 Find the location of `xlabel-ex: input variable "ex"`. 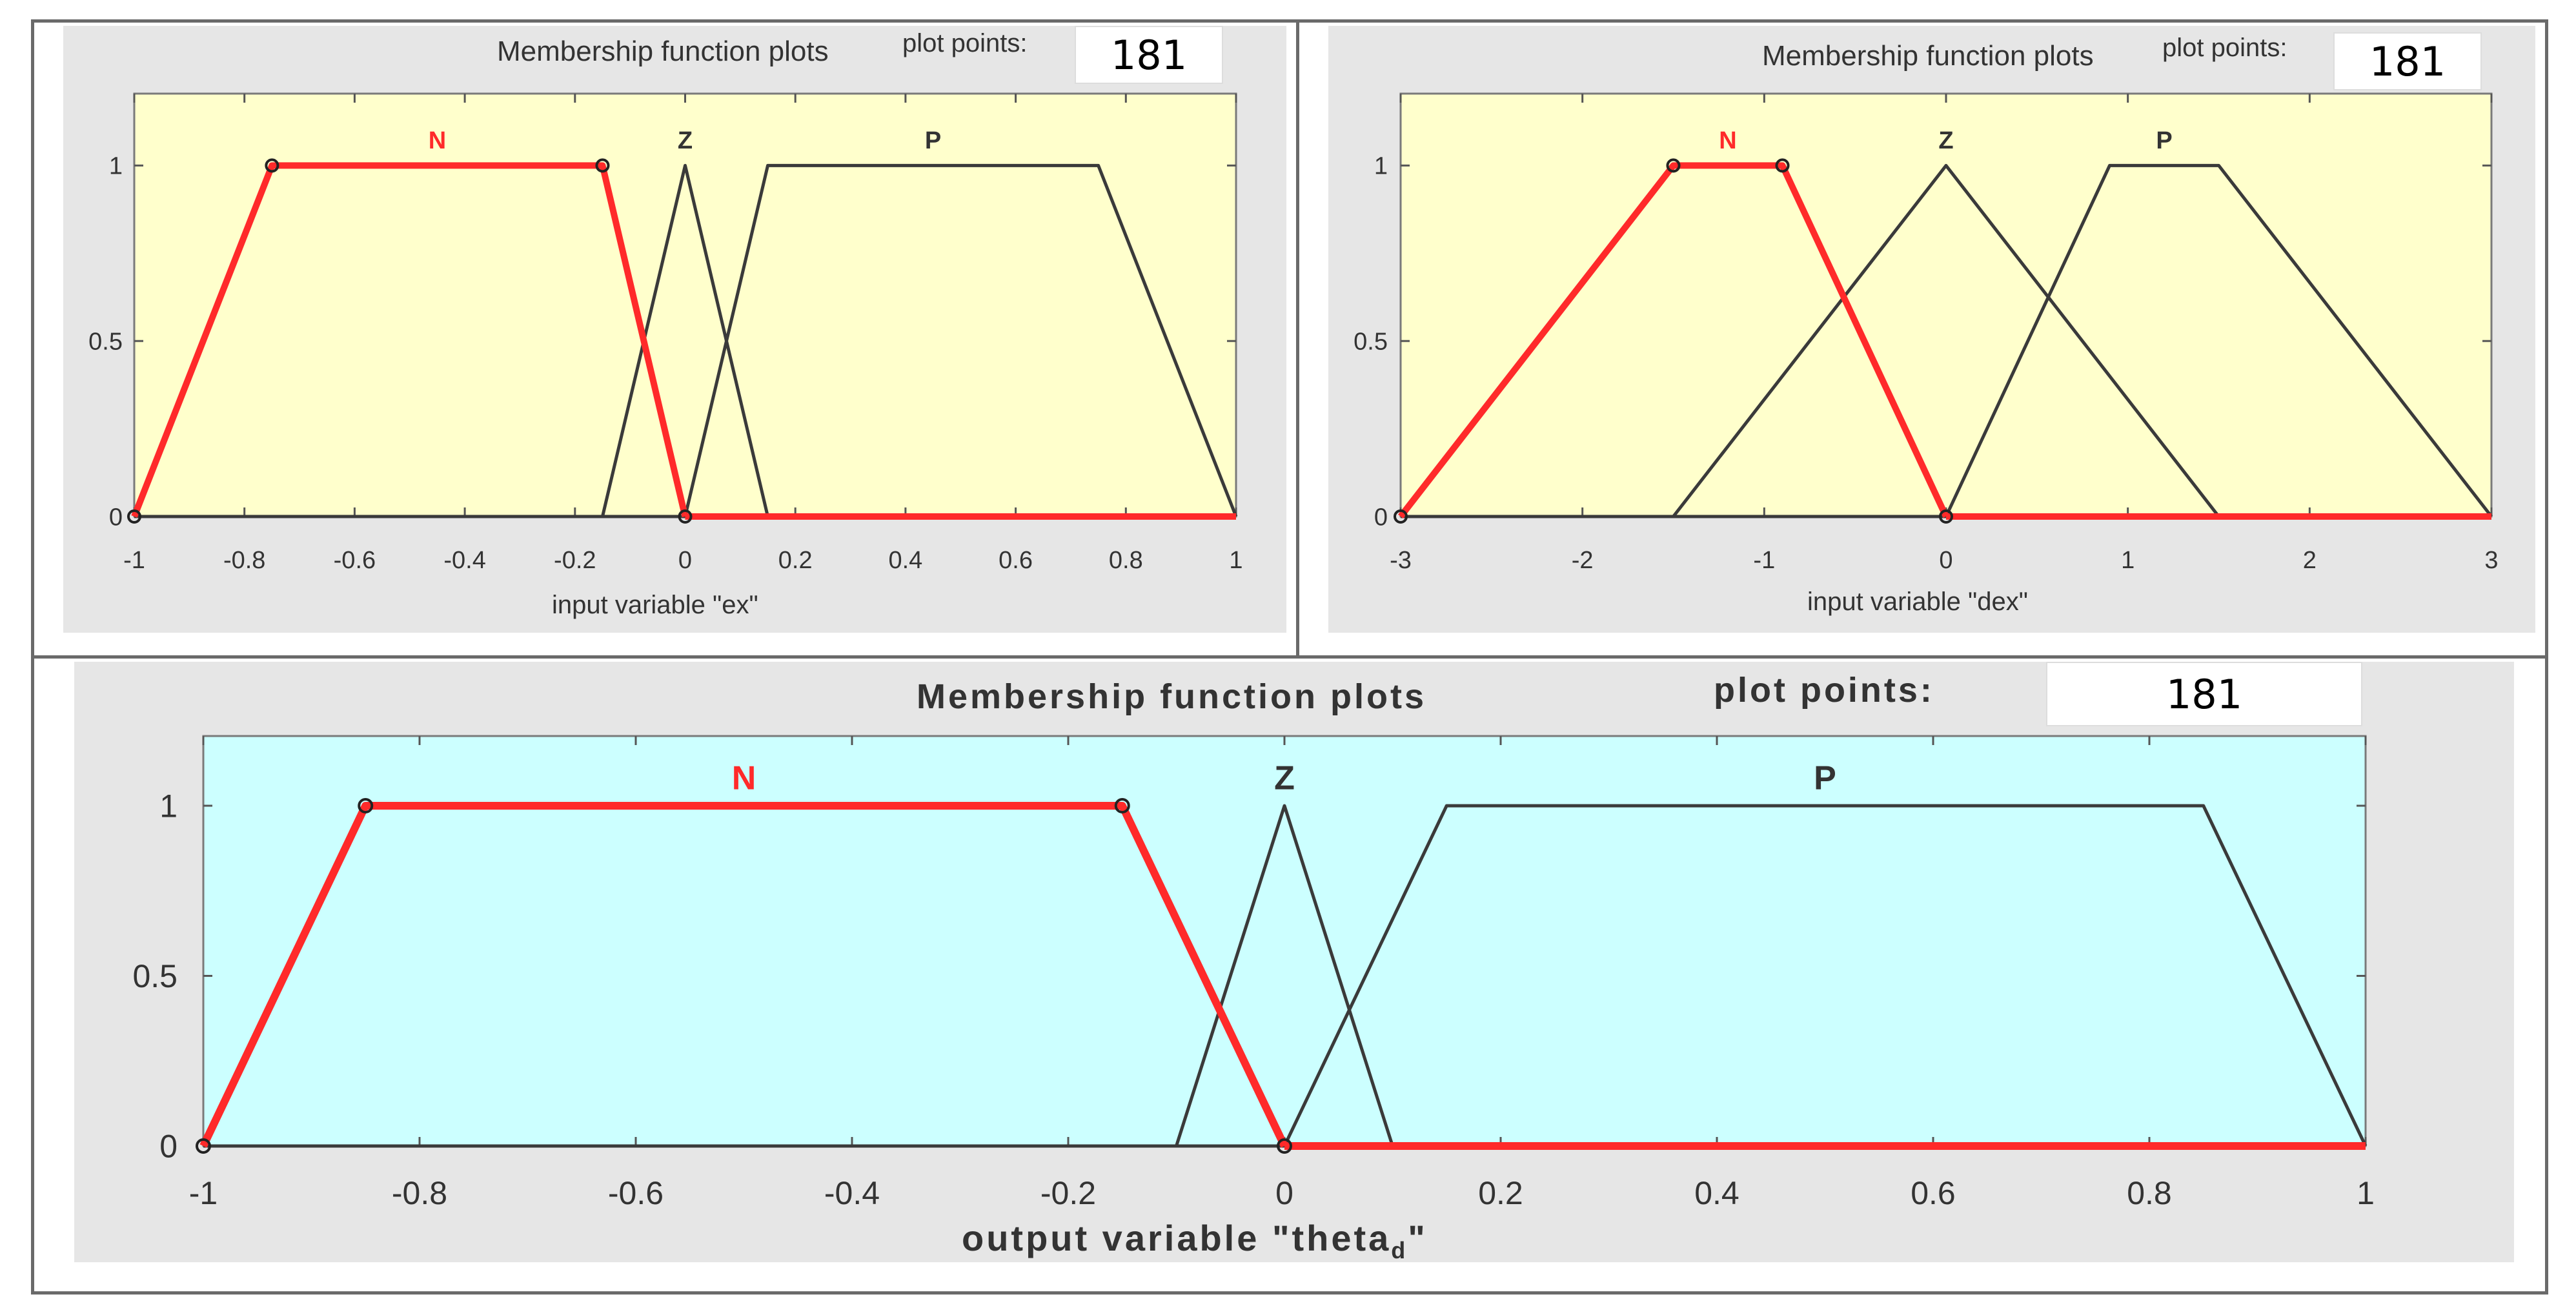

xlabel-ex: input variable "ex" is located at coordinates (655, 605).